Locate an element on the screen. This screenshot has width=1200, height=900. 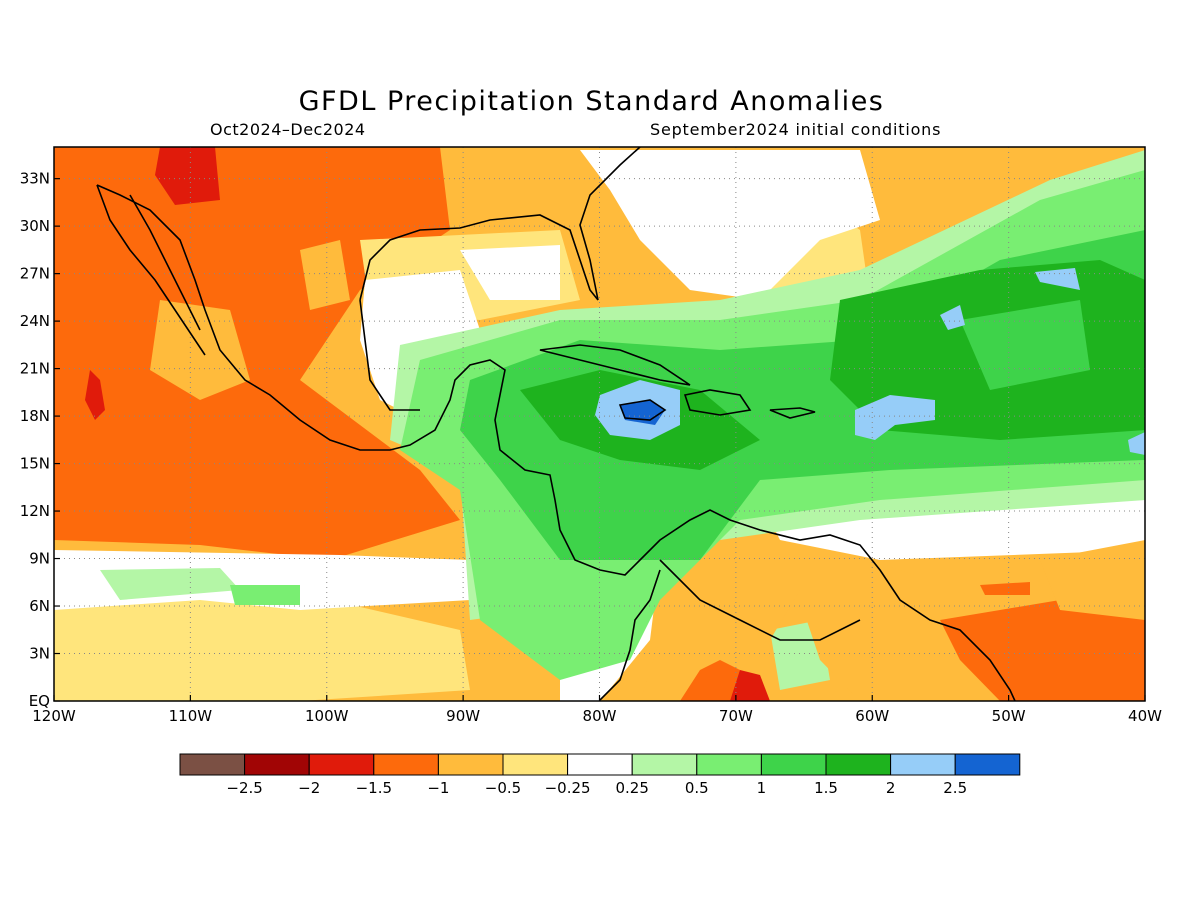
gulf-coast is located at coordinates (479, 257).